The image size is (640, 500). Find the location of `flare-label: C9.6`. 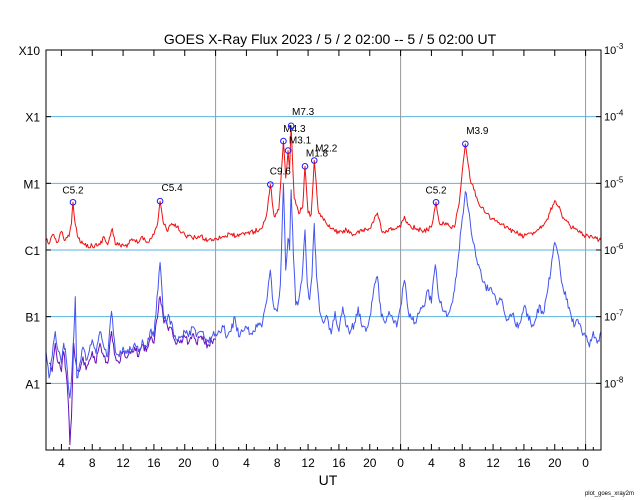

flare-label: C9.6 is located at coordinates (281, 172).